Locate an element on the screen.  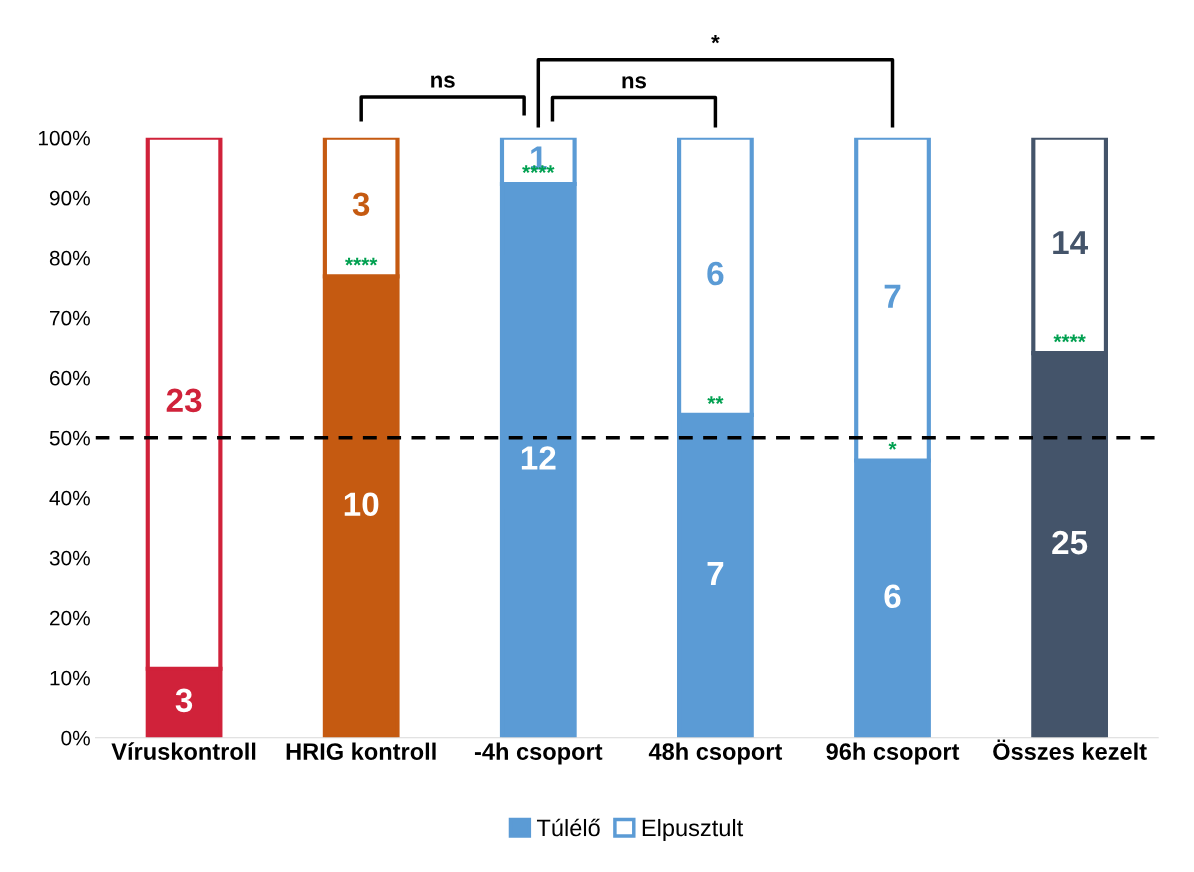
y-tick-label: 30% is located at coordinates (69, 558).